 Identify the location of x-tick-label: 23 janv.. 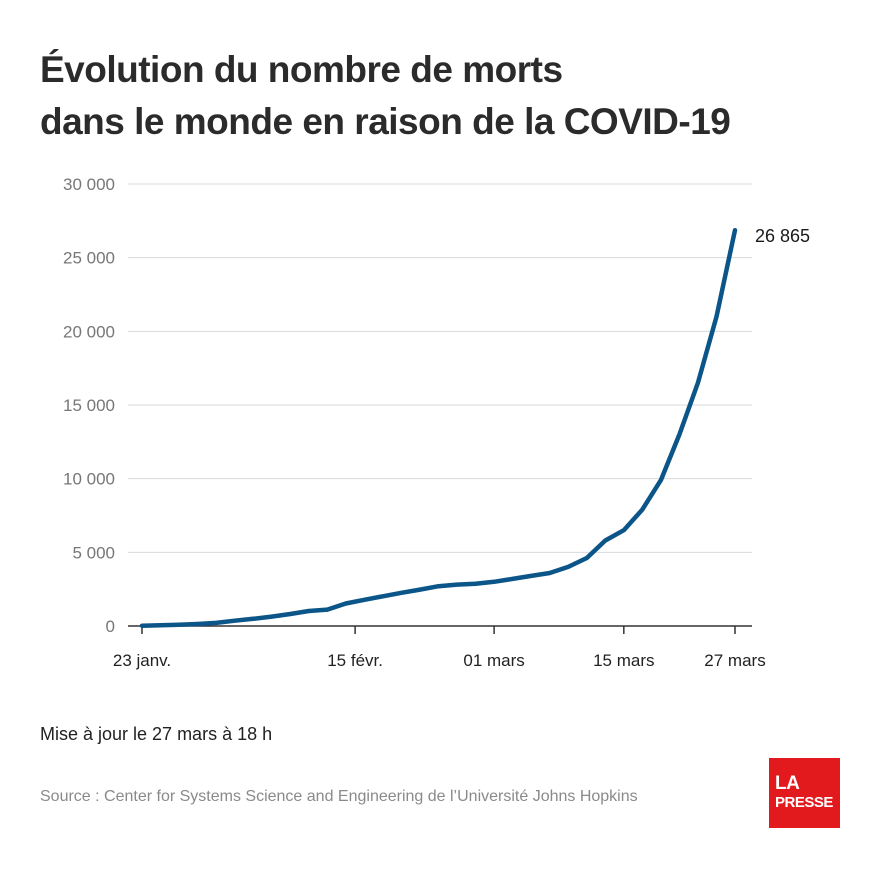
(142, 660).